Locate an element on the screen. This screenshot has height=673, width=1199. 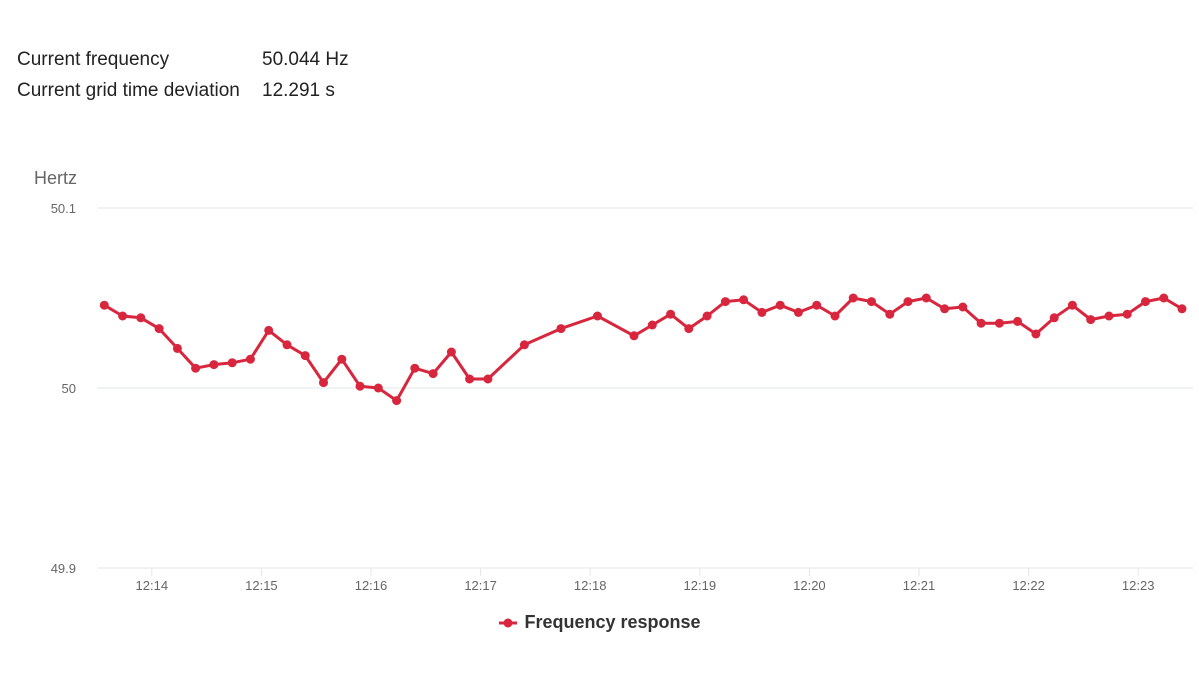
series-line is located at coordinates (643, 349).